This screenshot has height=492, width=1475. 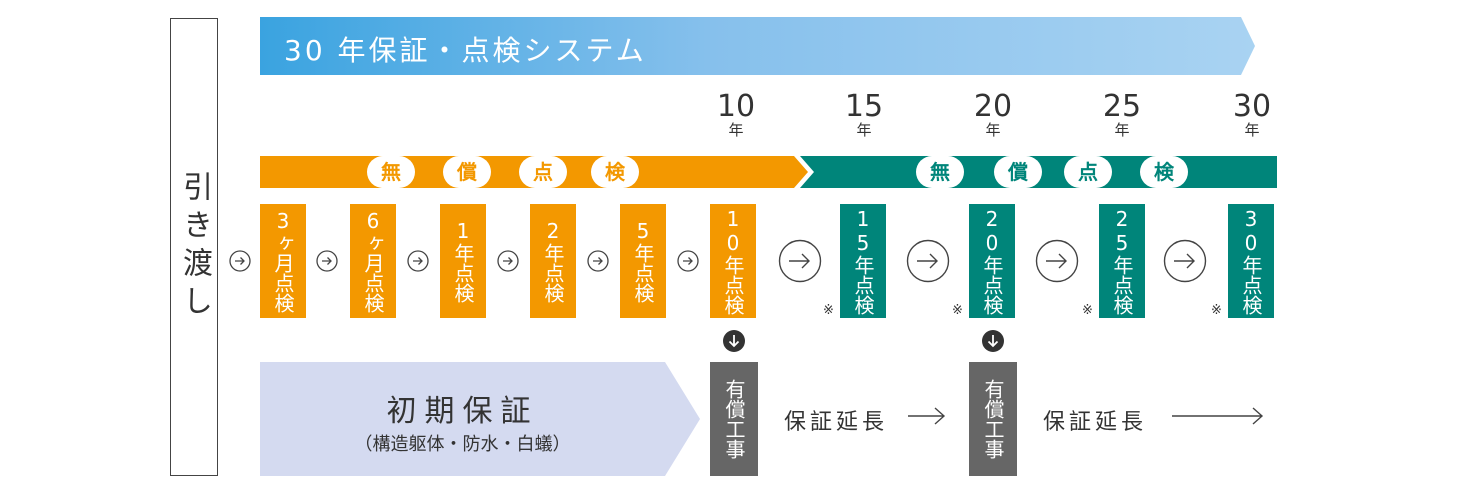 I want to click on year-marker-15: 15 年, so click(x=864, y=114).